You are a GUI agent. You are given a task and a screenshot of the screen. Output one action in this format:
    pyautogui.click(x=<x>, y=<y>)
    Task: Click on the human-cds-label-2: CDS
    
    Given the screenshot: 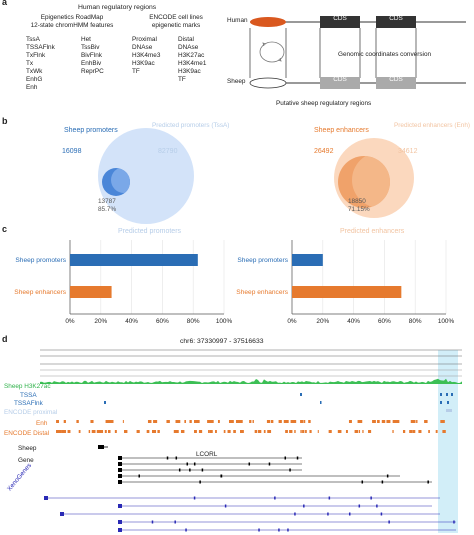 What is the action you would take?
    pyautogui.click(x=396, y=18)
    